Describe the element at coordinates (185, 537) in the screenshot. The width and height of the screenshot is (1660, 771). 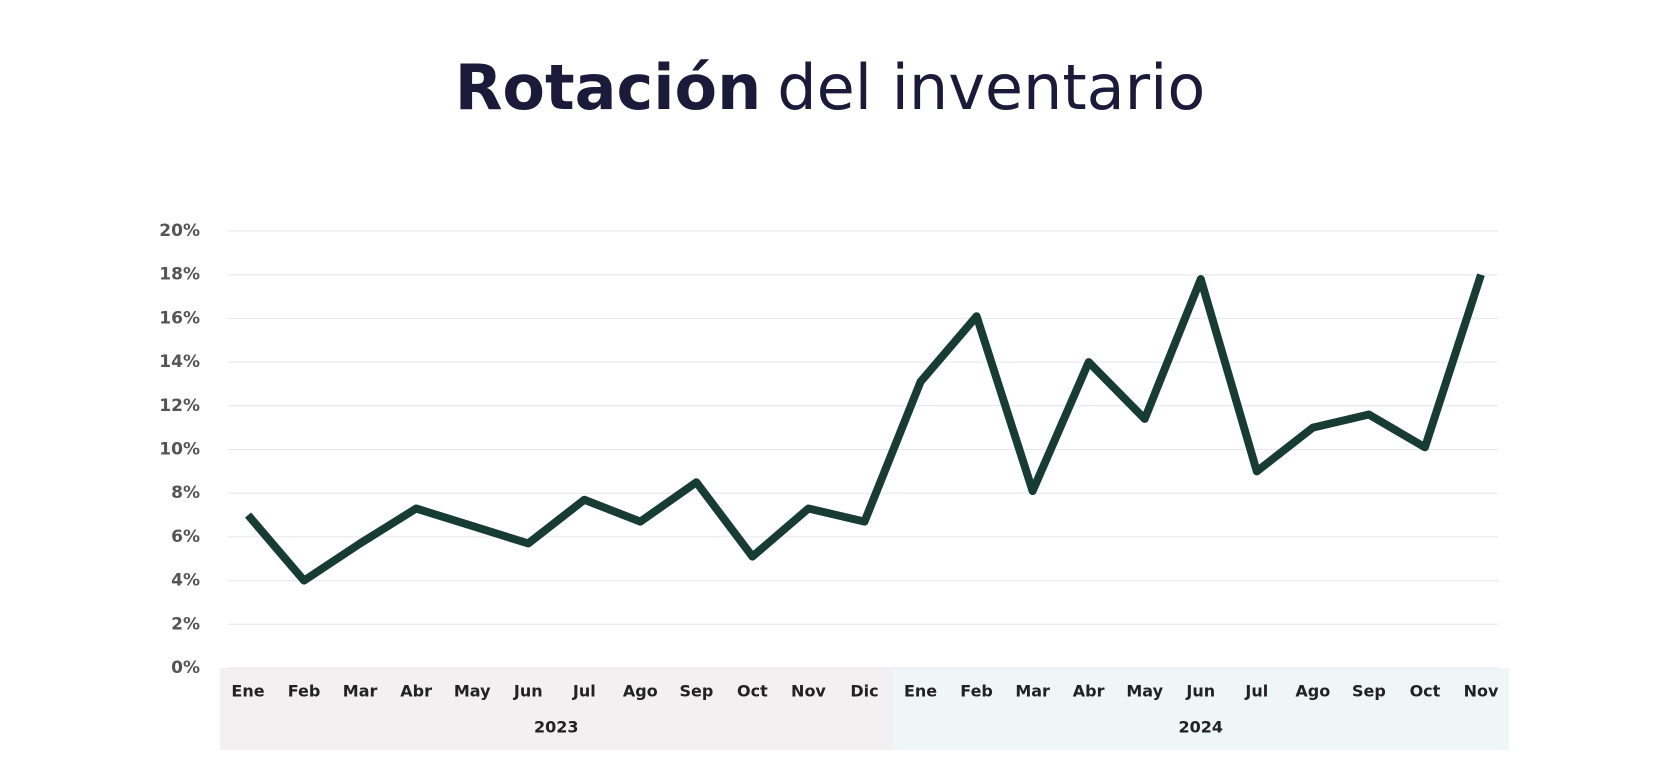
I see `y-tick-label: 6%` at that location.